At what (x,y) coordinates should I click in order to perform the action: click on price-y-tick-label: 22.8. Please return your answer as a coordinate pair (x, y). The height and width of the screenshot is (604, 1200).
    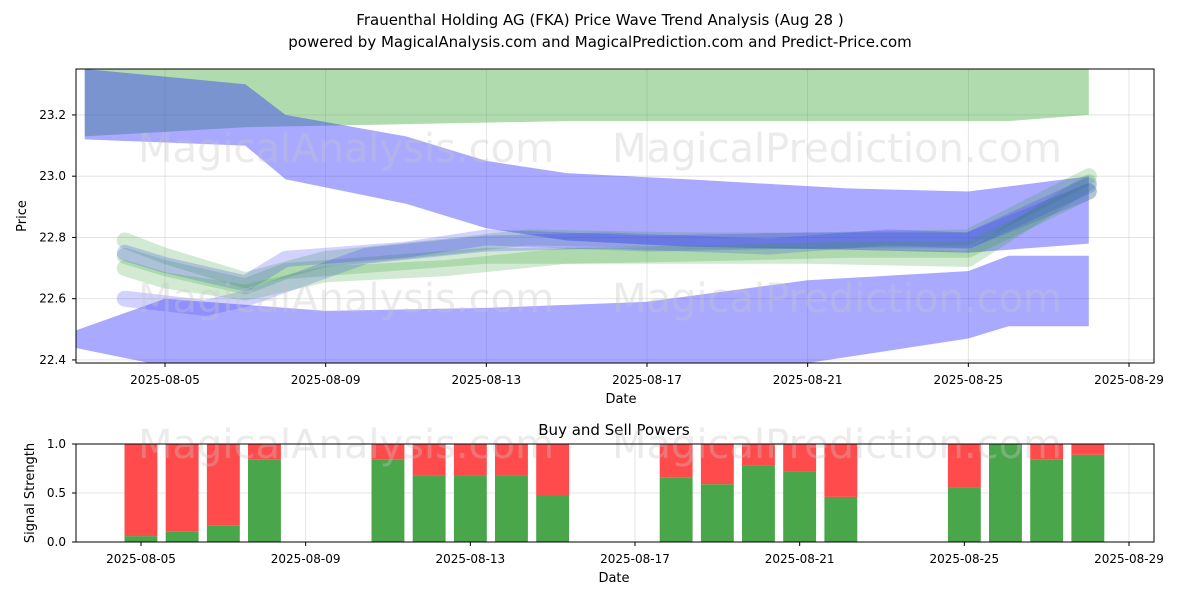
    Looking at the image, I should click on (52, 237).